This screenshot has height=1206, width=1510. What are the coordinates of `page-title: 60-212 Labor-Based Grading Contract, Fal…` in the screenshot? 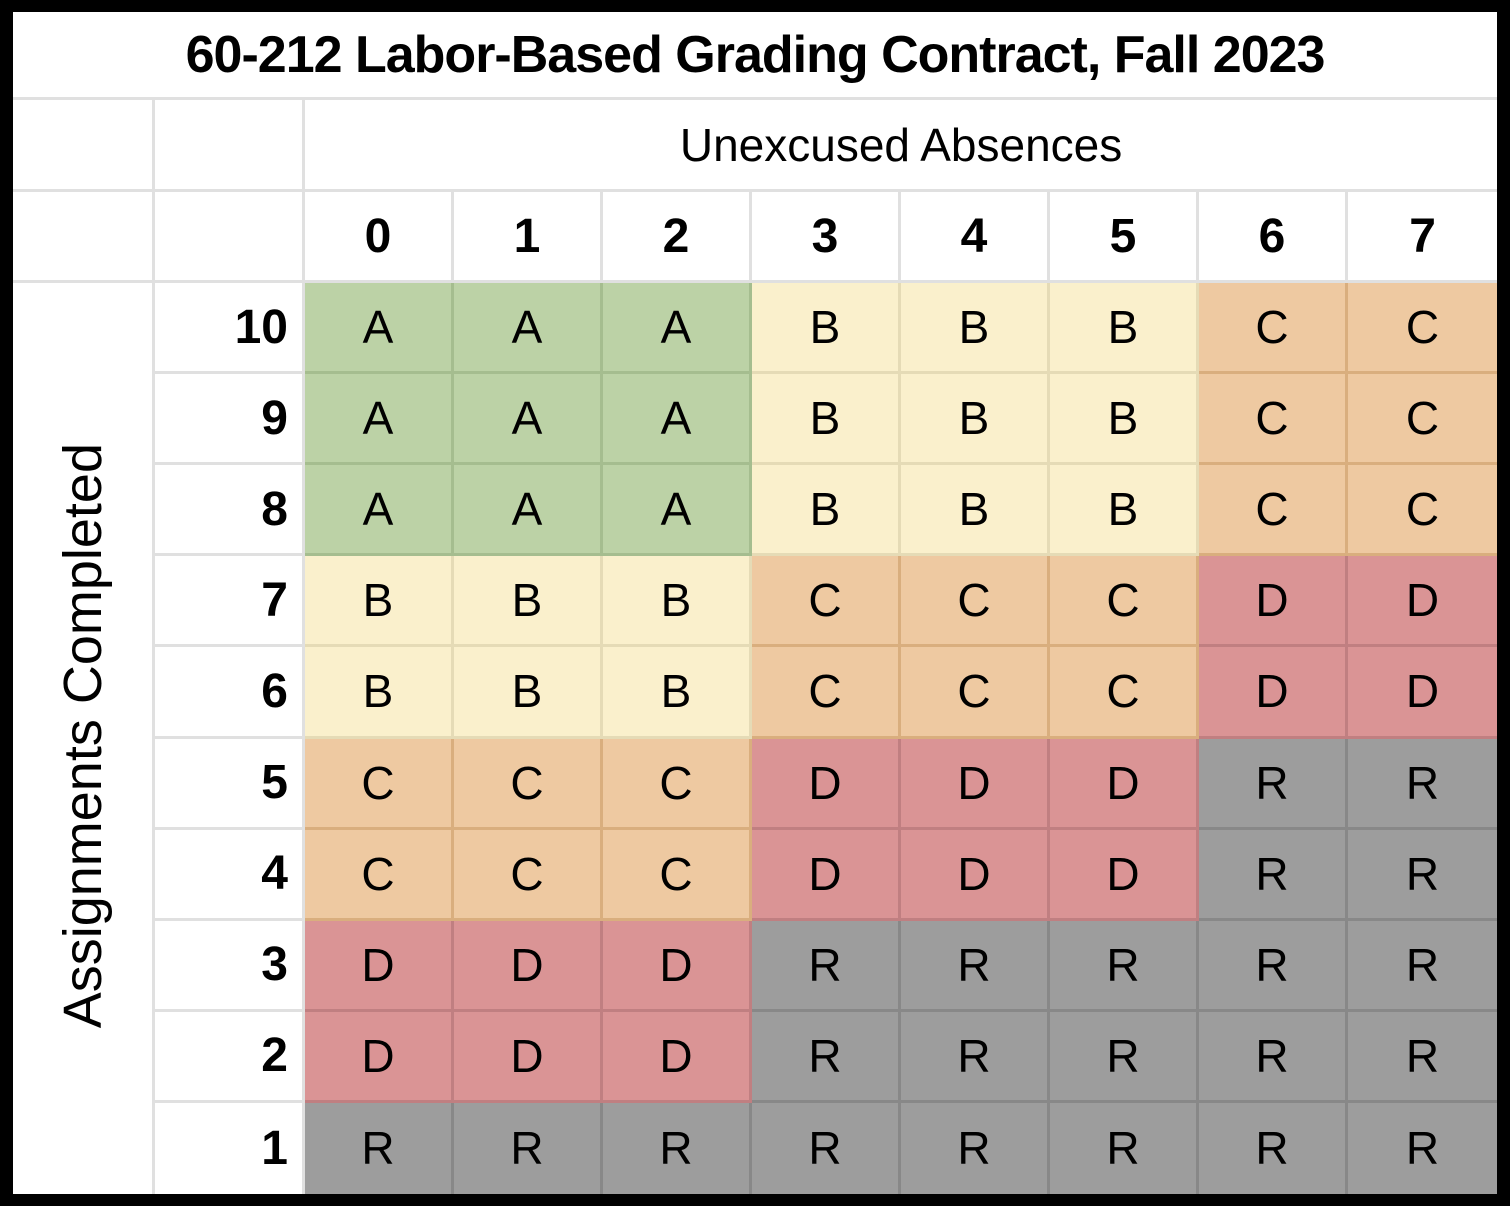 It's located at (755, 56).